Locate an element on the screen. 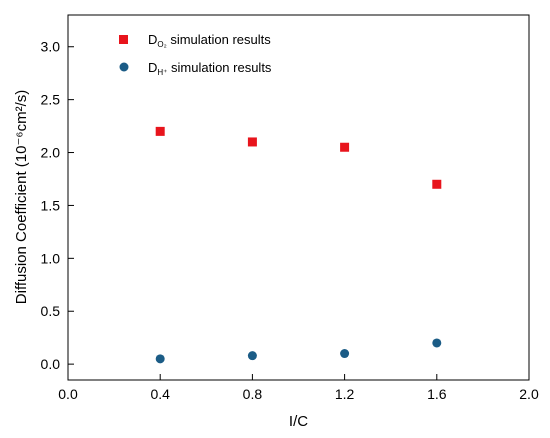 The image size is (550, 438). x-tick-label: 0.8 is located at coordinates (253, 394).